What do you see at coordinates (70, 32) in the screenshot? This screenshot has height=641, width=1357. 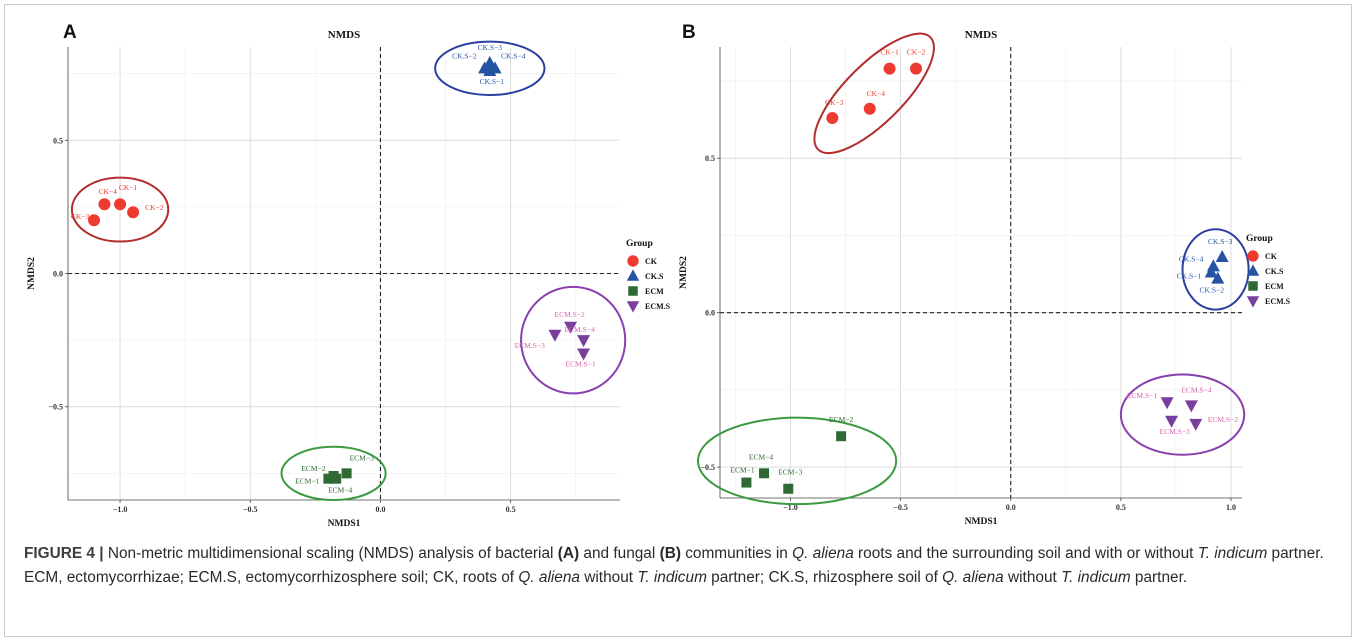 I see `panel-label: A` at bounding box center [70, 32].